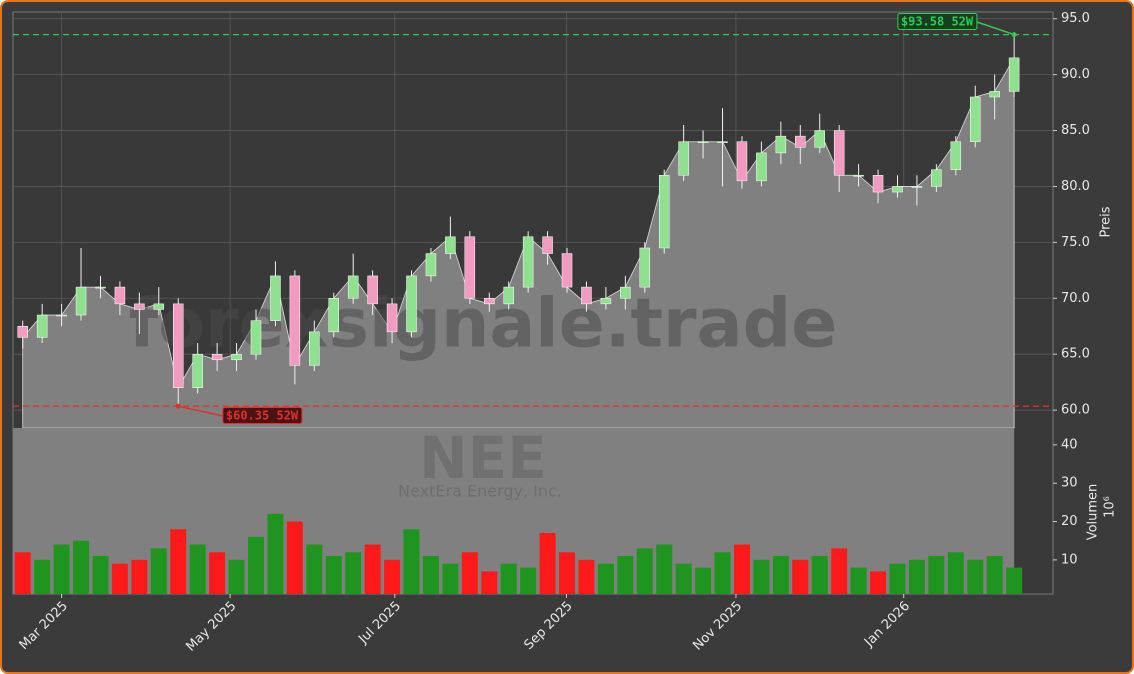 The height and width of the screenshot is (674, 1134). I want to click on x-tick-label: May 2025, so click(212, 627).